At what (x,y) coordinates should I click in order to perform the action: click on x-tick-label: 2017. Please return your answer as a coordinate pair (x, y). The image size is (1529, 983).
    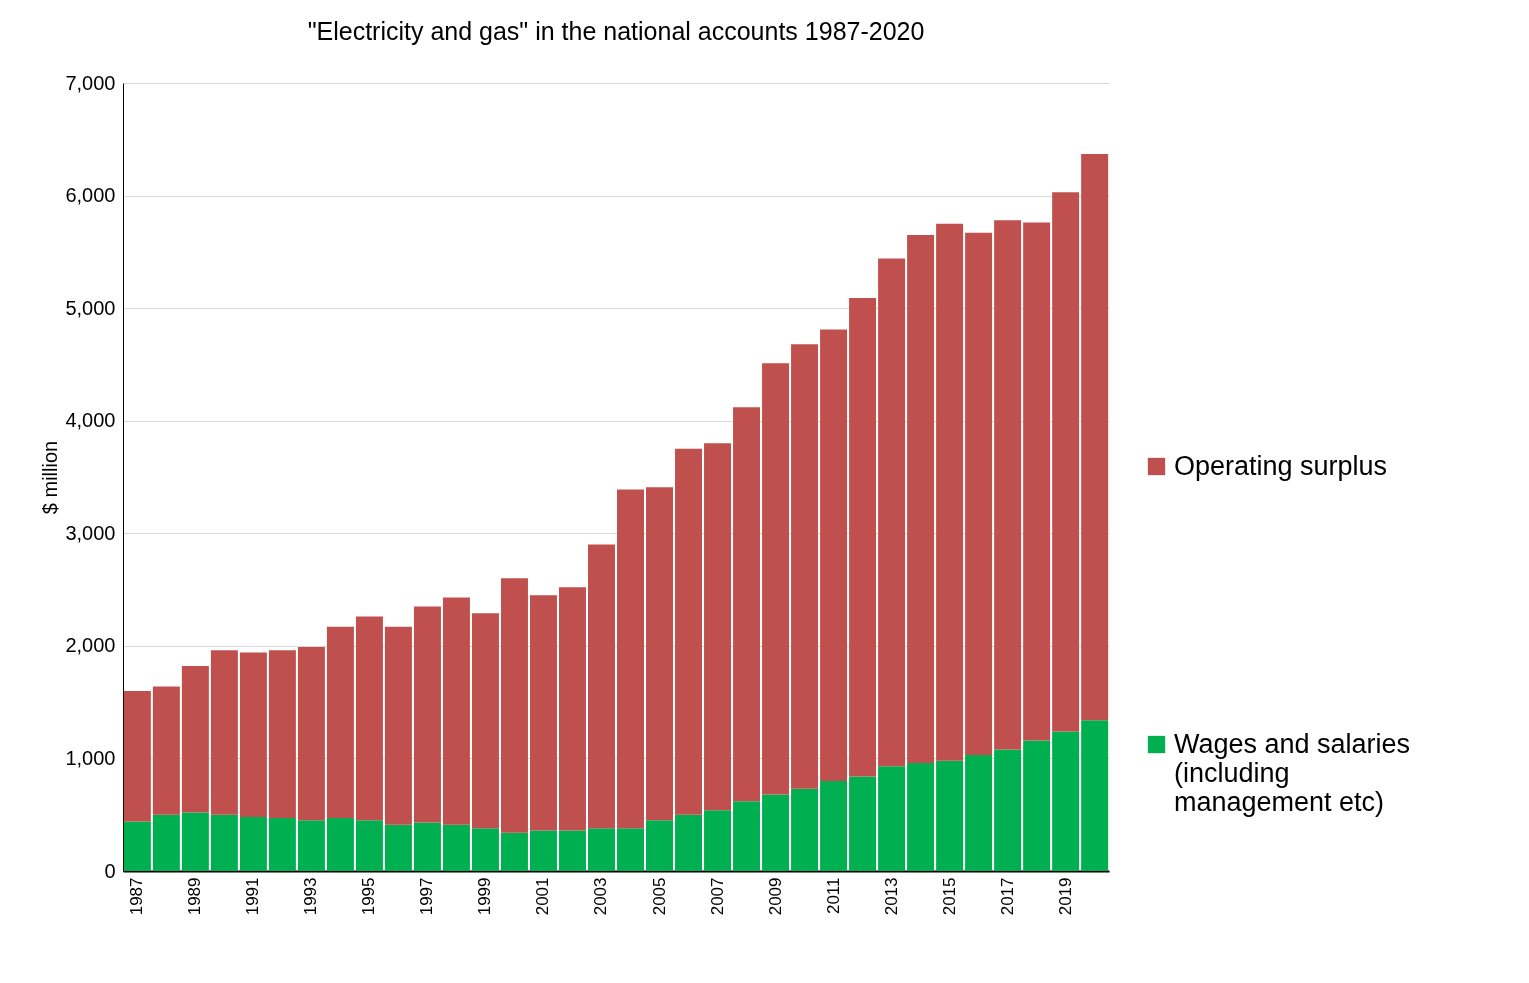
    Looking at the image, I should click on (1007, 896).